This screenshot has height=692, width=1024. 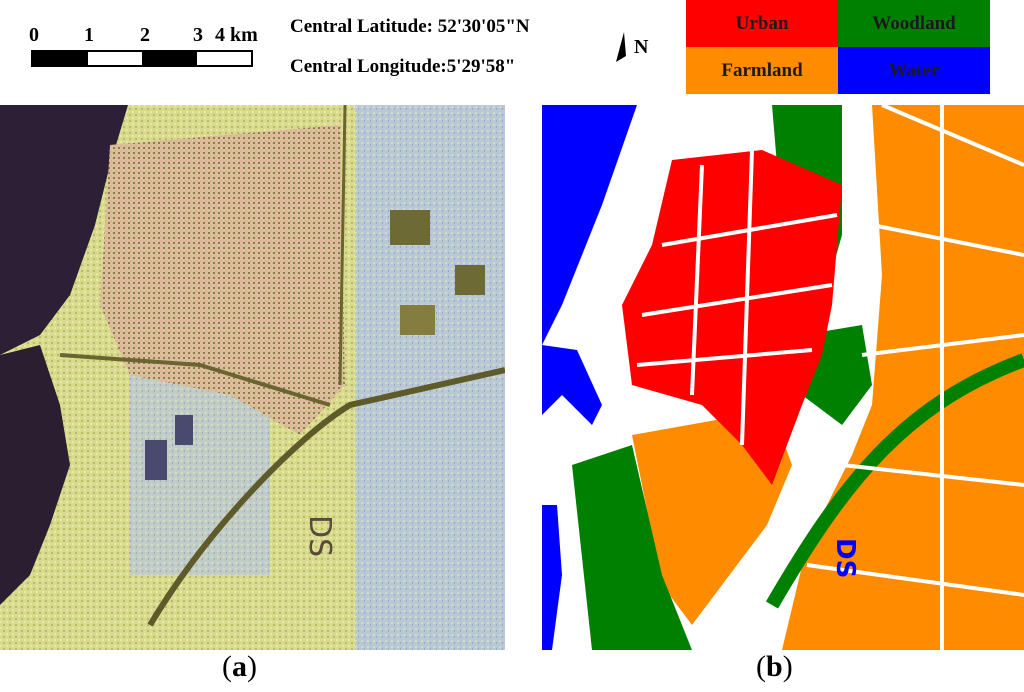 What do you see at coordinates (572, 385) in the screenshot?
I see `water-region-west` at bounding box center [572, 385].